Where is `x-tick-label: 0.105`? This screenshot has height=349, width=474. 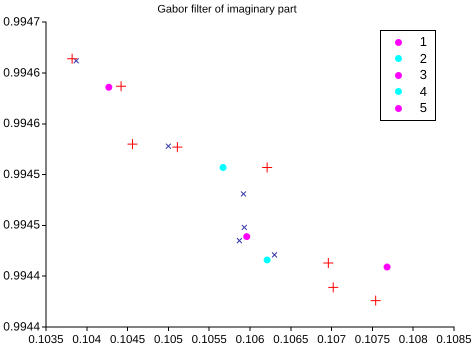
x-tick-label: 0.105 is located at coordinates (168, 340).